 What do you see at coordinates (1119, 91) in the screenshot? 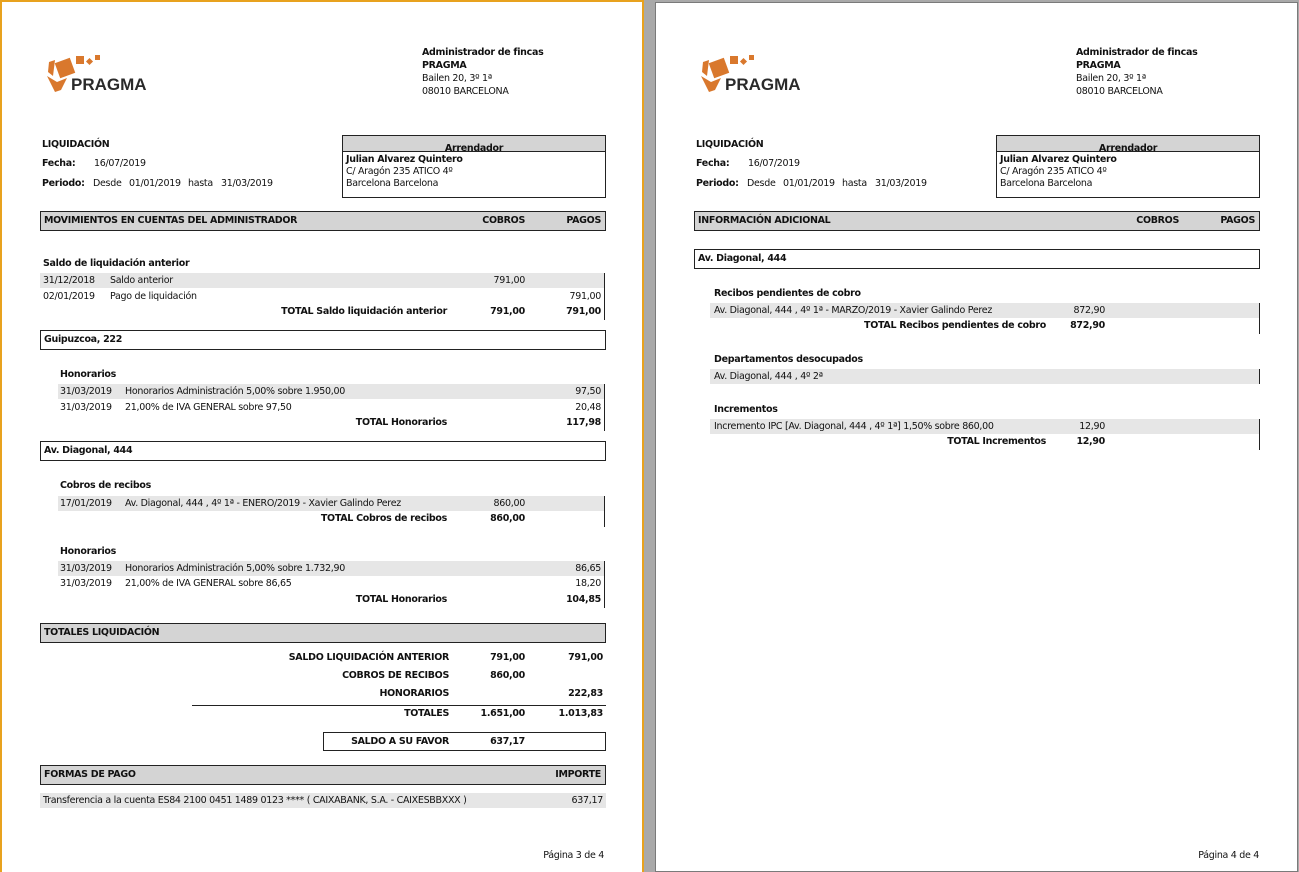
I see `company-address2: 08010 BARCELONA` at bounding box center [1119, 91].